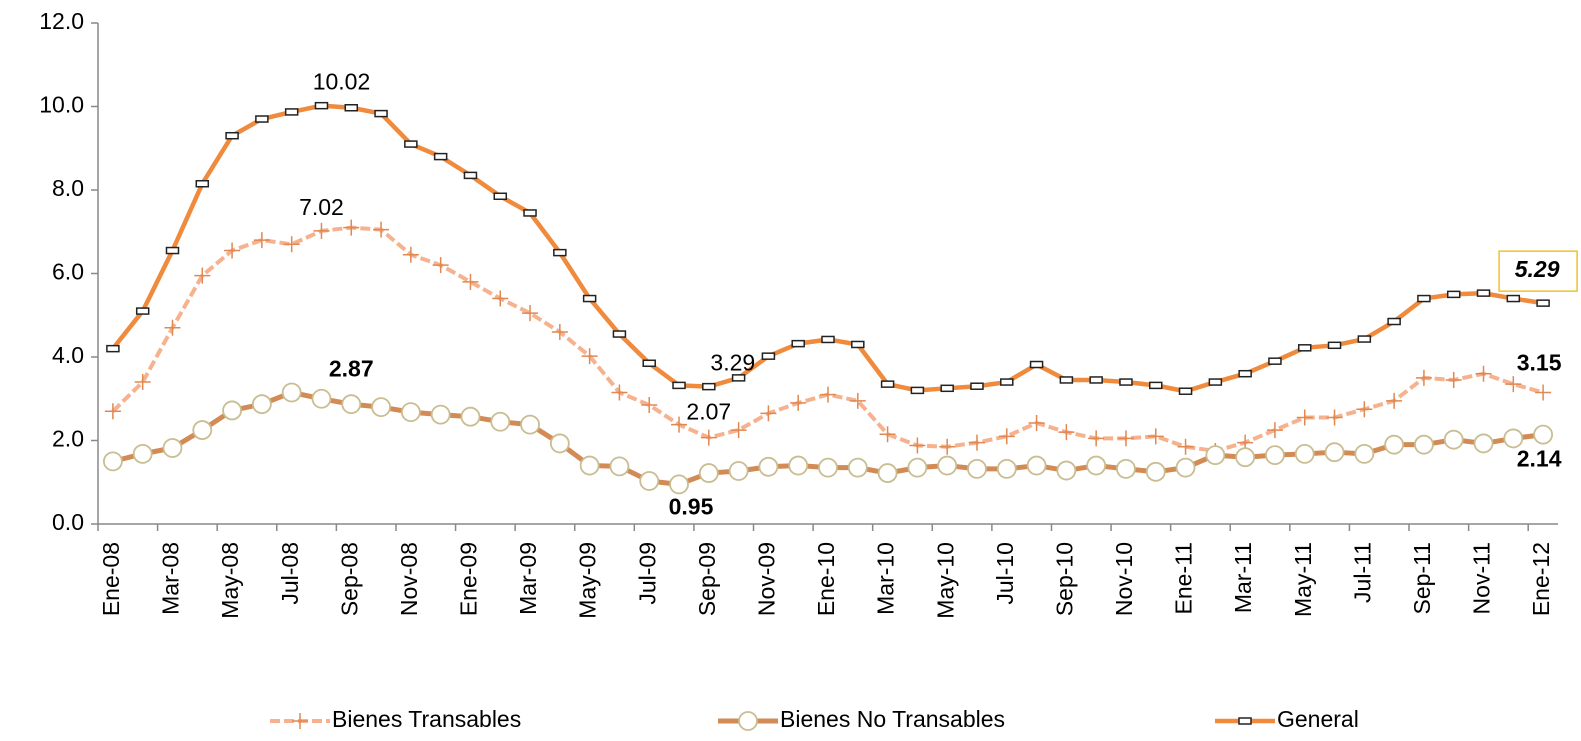 Image resolution: width=1581 pixels, height=741 pixels. I want to click on y-tick-label: 12.0, so click(61, 21).